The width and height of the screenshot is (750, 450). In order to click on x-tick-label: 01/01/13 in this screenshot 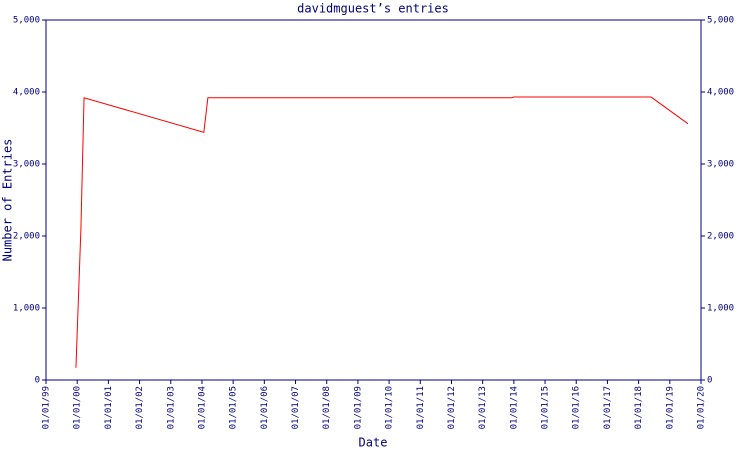, I will do `click(483, 407)`.